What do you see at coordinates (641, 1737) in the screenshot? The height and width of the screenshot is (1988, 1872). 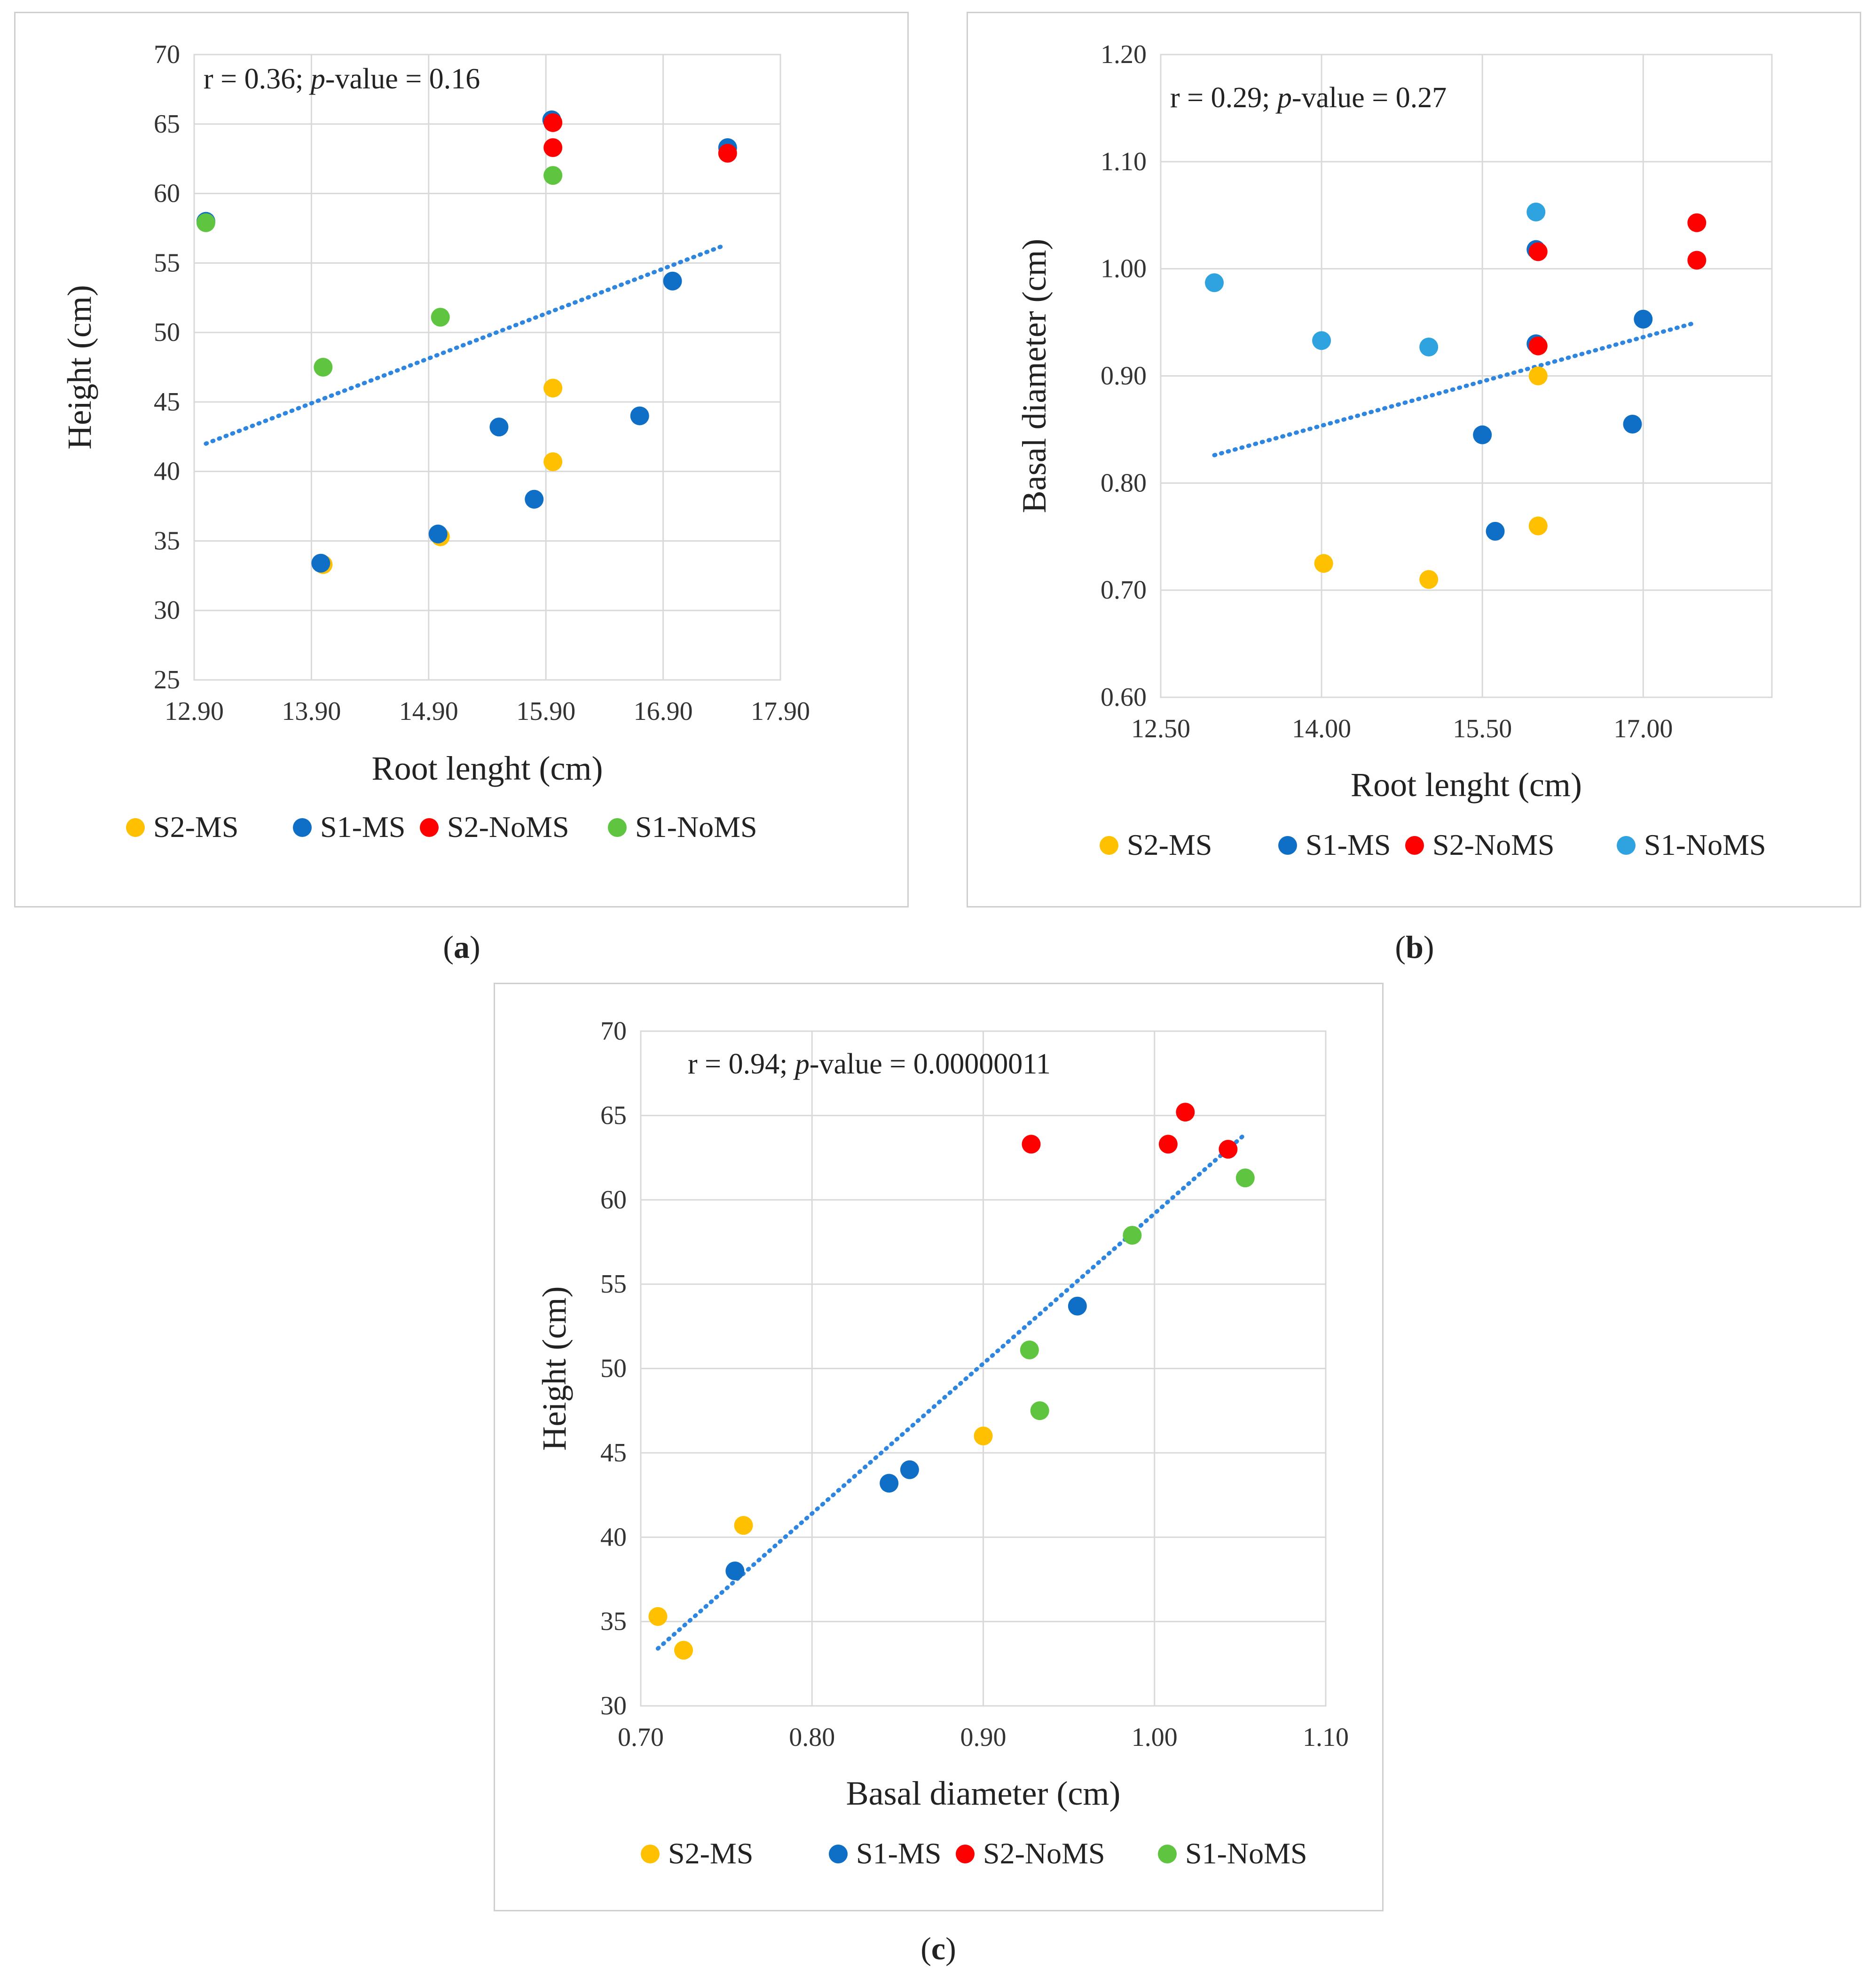 I see `x-tick-label: 0.70` at bounding box center [641, 1737].